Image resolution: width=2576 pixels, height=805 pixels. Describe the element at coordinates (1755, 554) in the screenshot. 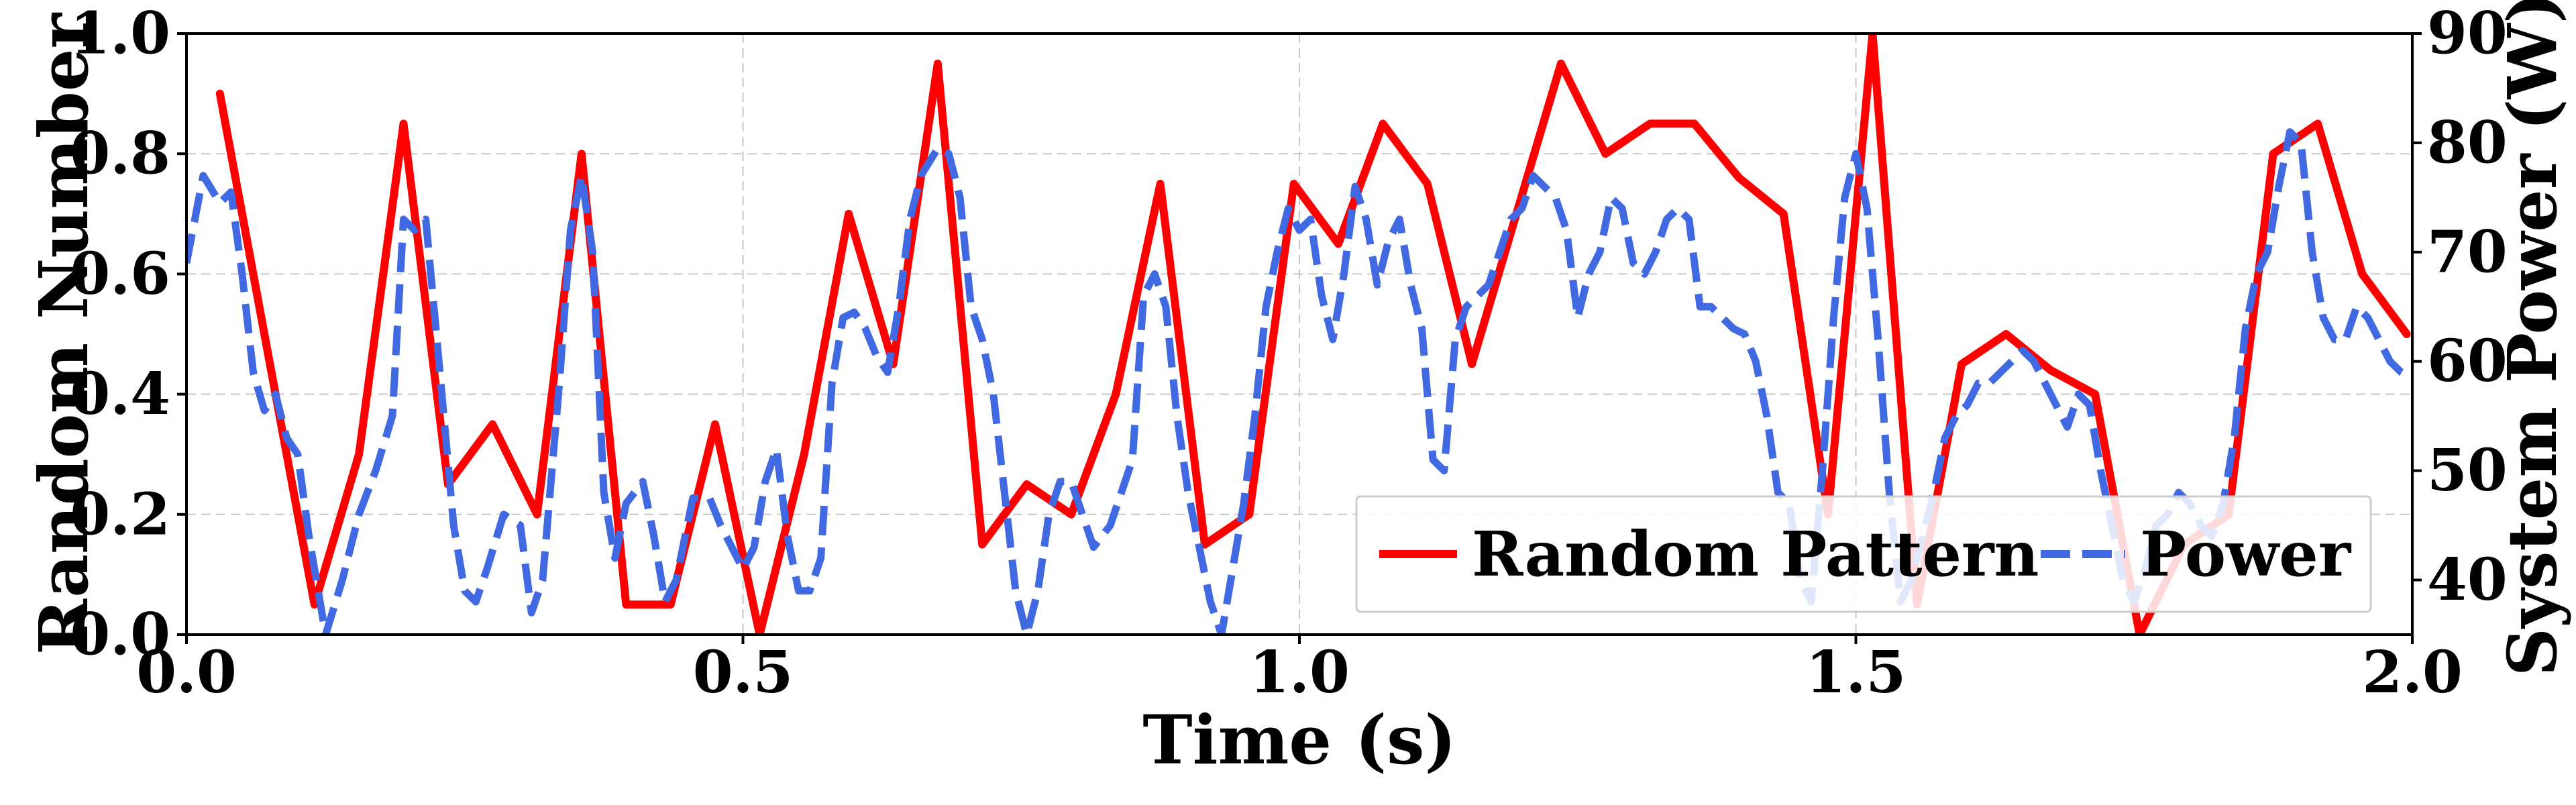

I see `legend-label-random-pattern: Random Pattern` at that location.